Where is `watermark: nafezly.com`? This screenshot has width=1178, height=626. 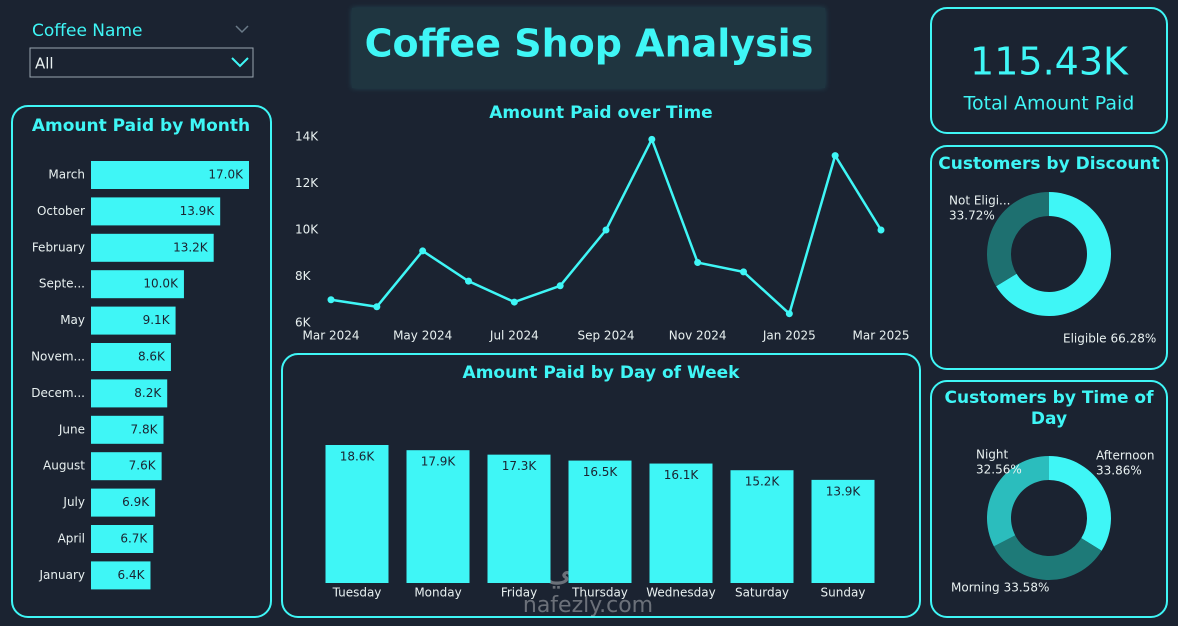
watermark: nafezly.com is located at coordinates (588, 605).